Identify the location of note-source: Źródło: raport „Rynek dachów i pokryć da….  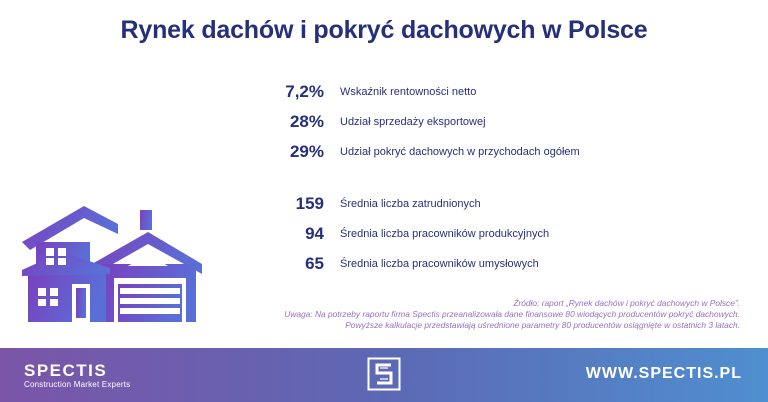
(626, 303).